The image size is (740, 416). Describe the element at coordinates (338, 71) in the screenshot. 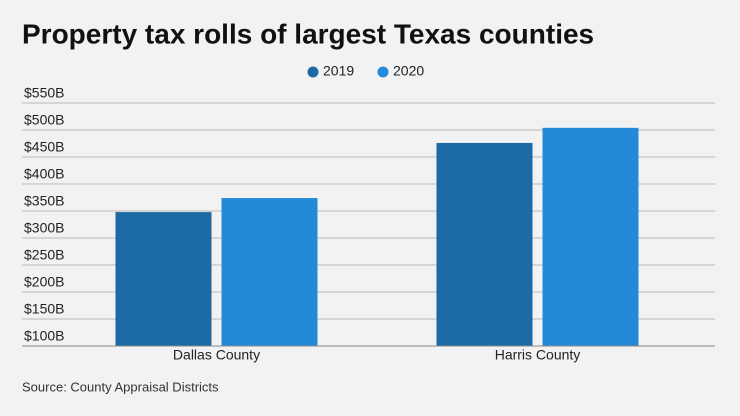

I see `legend-label: 2019` at that location.